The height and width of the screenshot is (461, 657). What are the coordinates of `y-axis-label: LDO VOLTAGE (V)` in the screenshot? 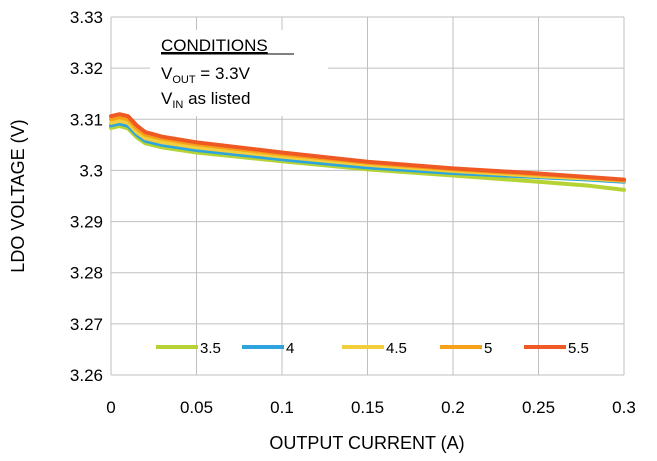 It's located at (18, 195).